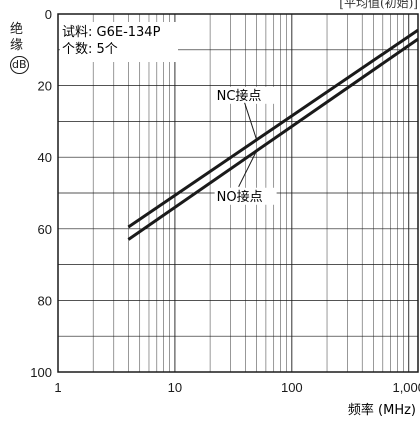  Describe the element at coordinates (90, 49) in the screenshot. I see `sample-count-text: 个数: 5个` at that location.